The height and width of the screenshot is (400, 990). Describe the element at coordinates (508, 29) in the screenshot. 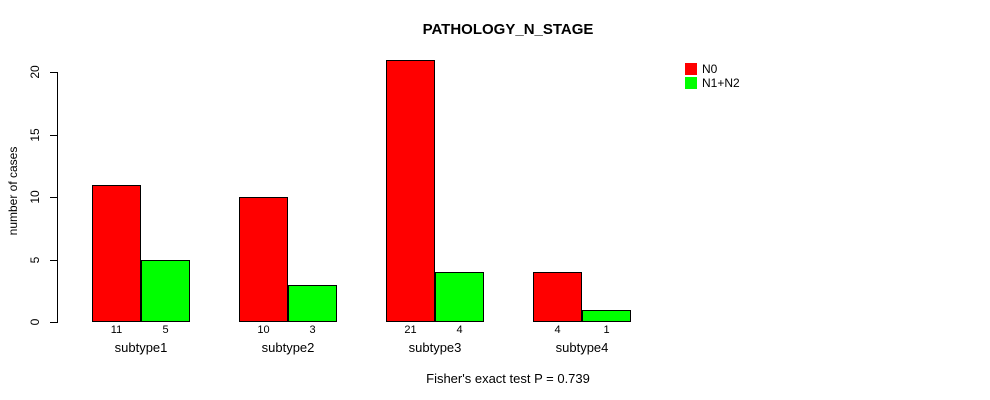

I see `chart-title: PATHOLOGY_N_STAGE` at that location.